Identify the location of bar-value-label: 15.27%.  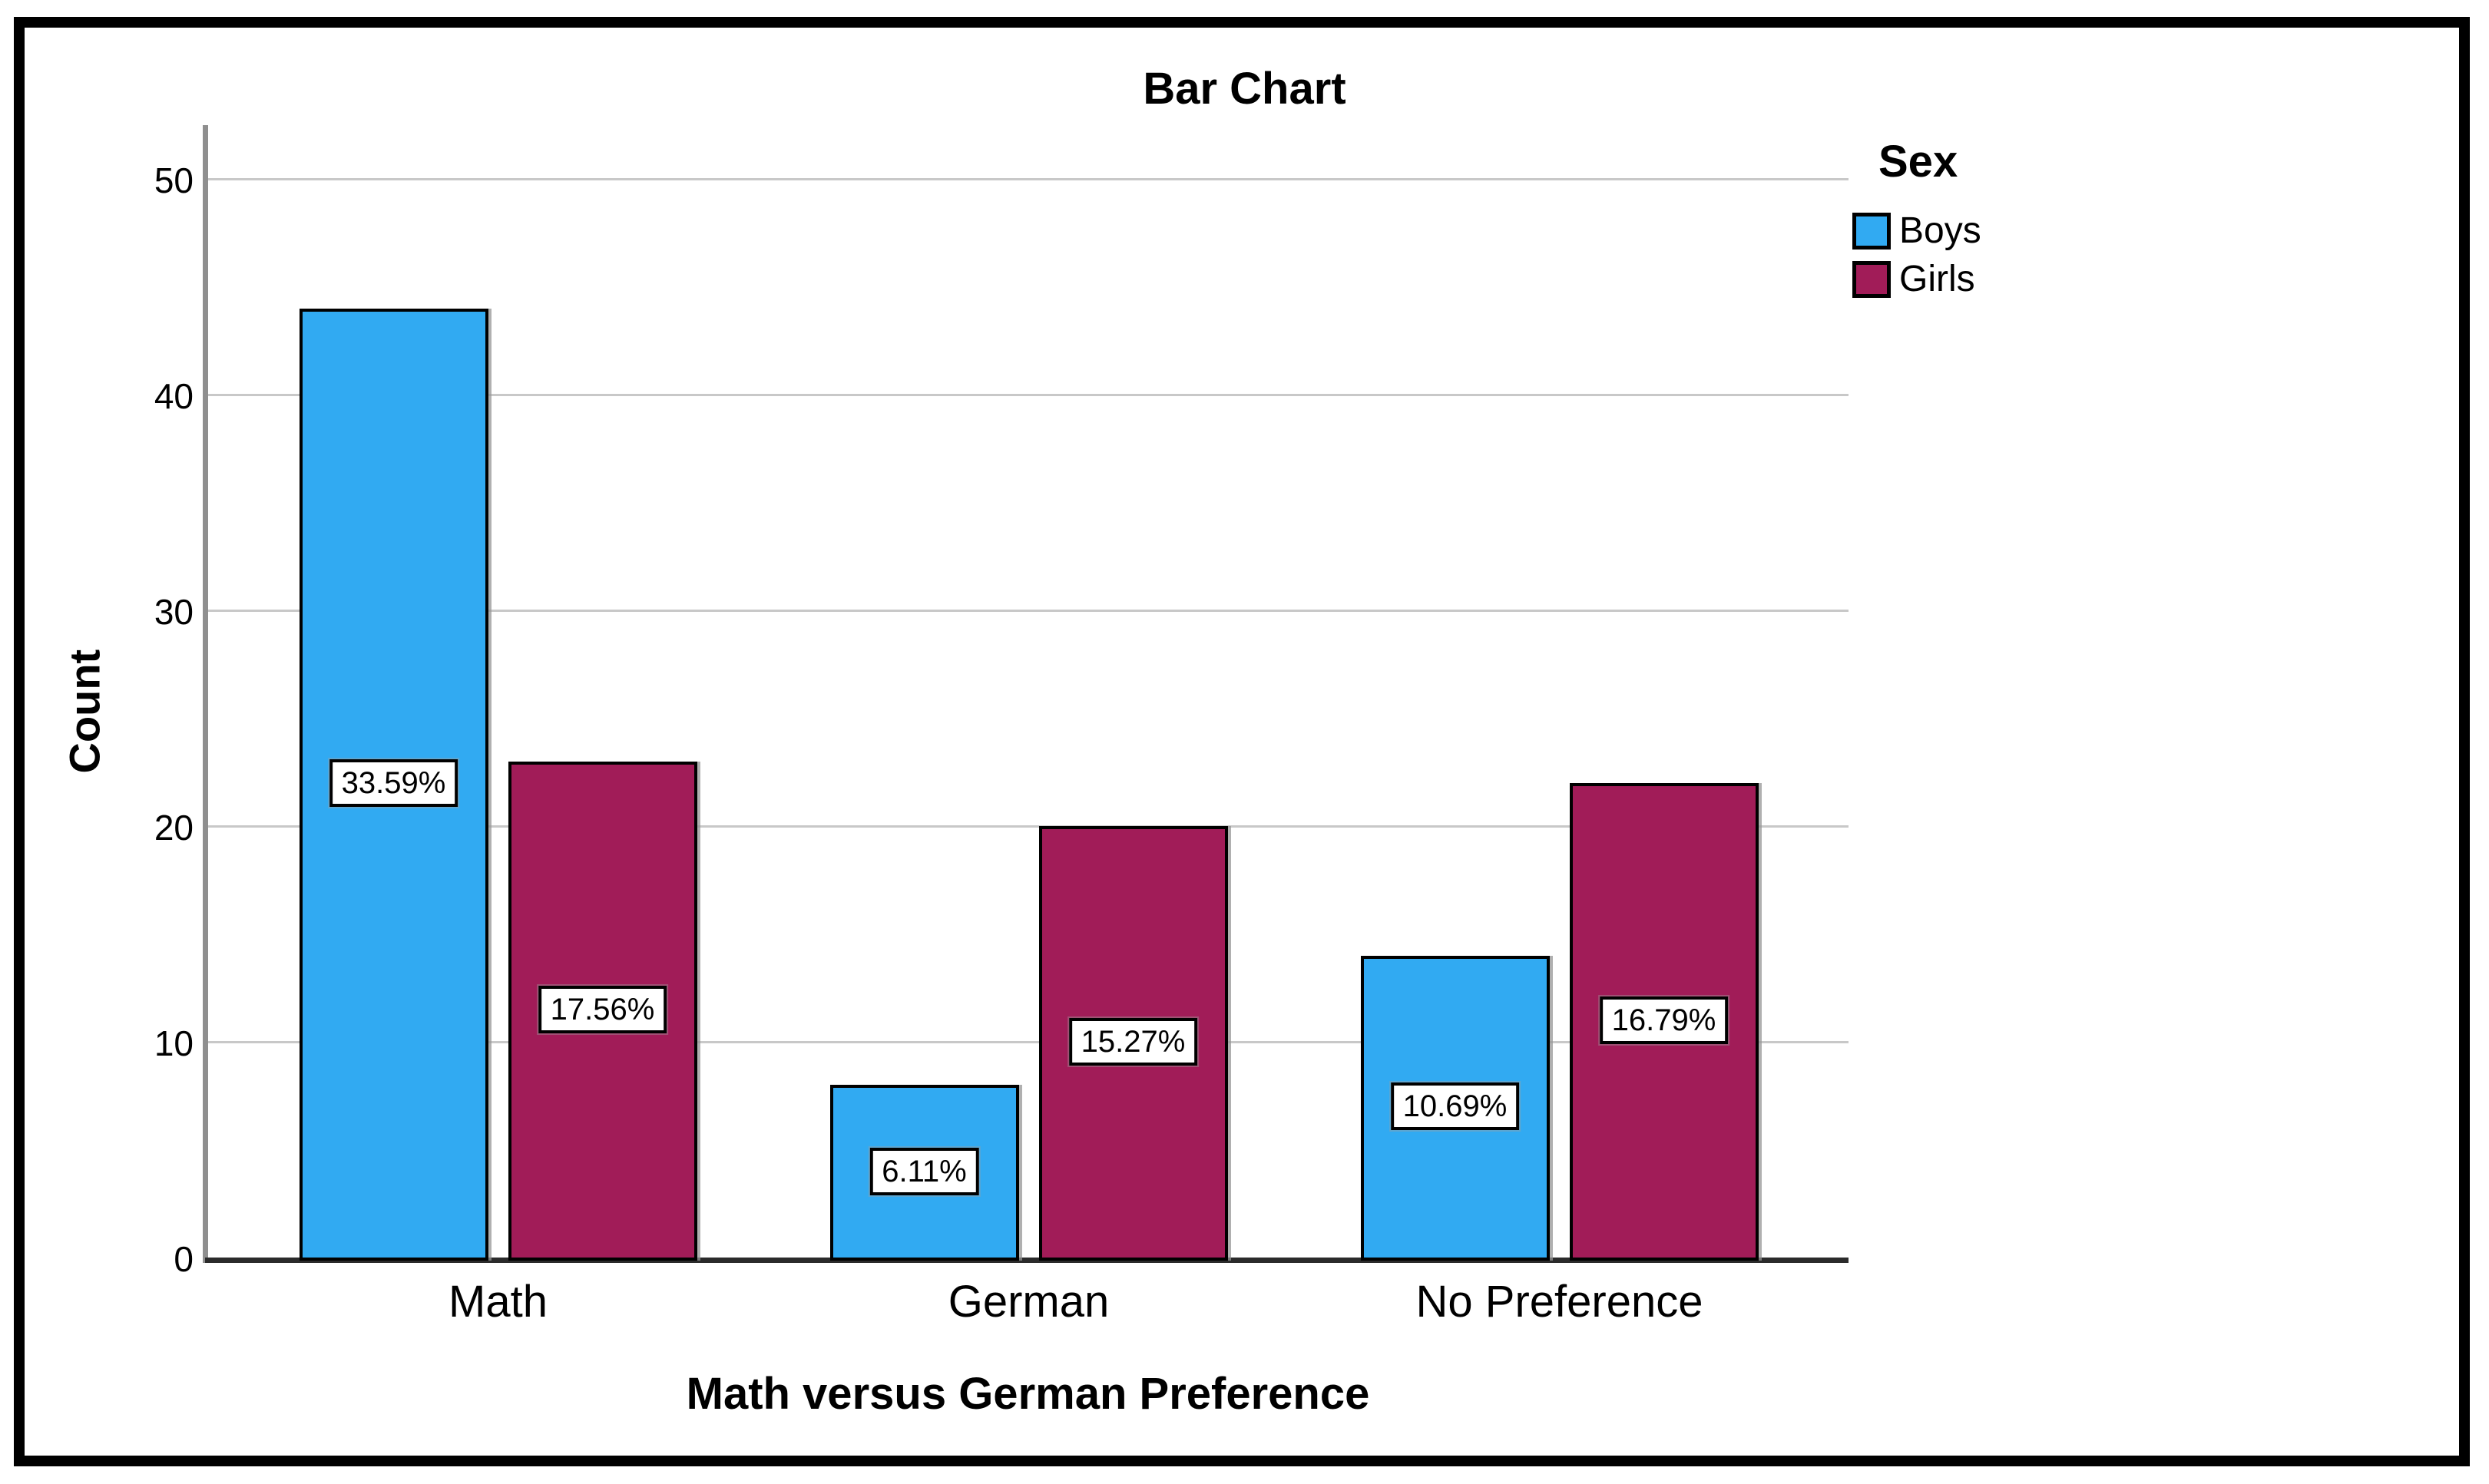
(1133, 1042).